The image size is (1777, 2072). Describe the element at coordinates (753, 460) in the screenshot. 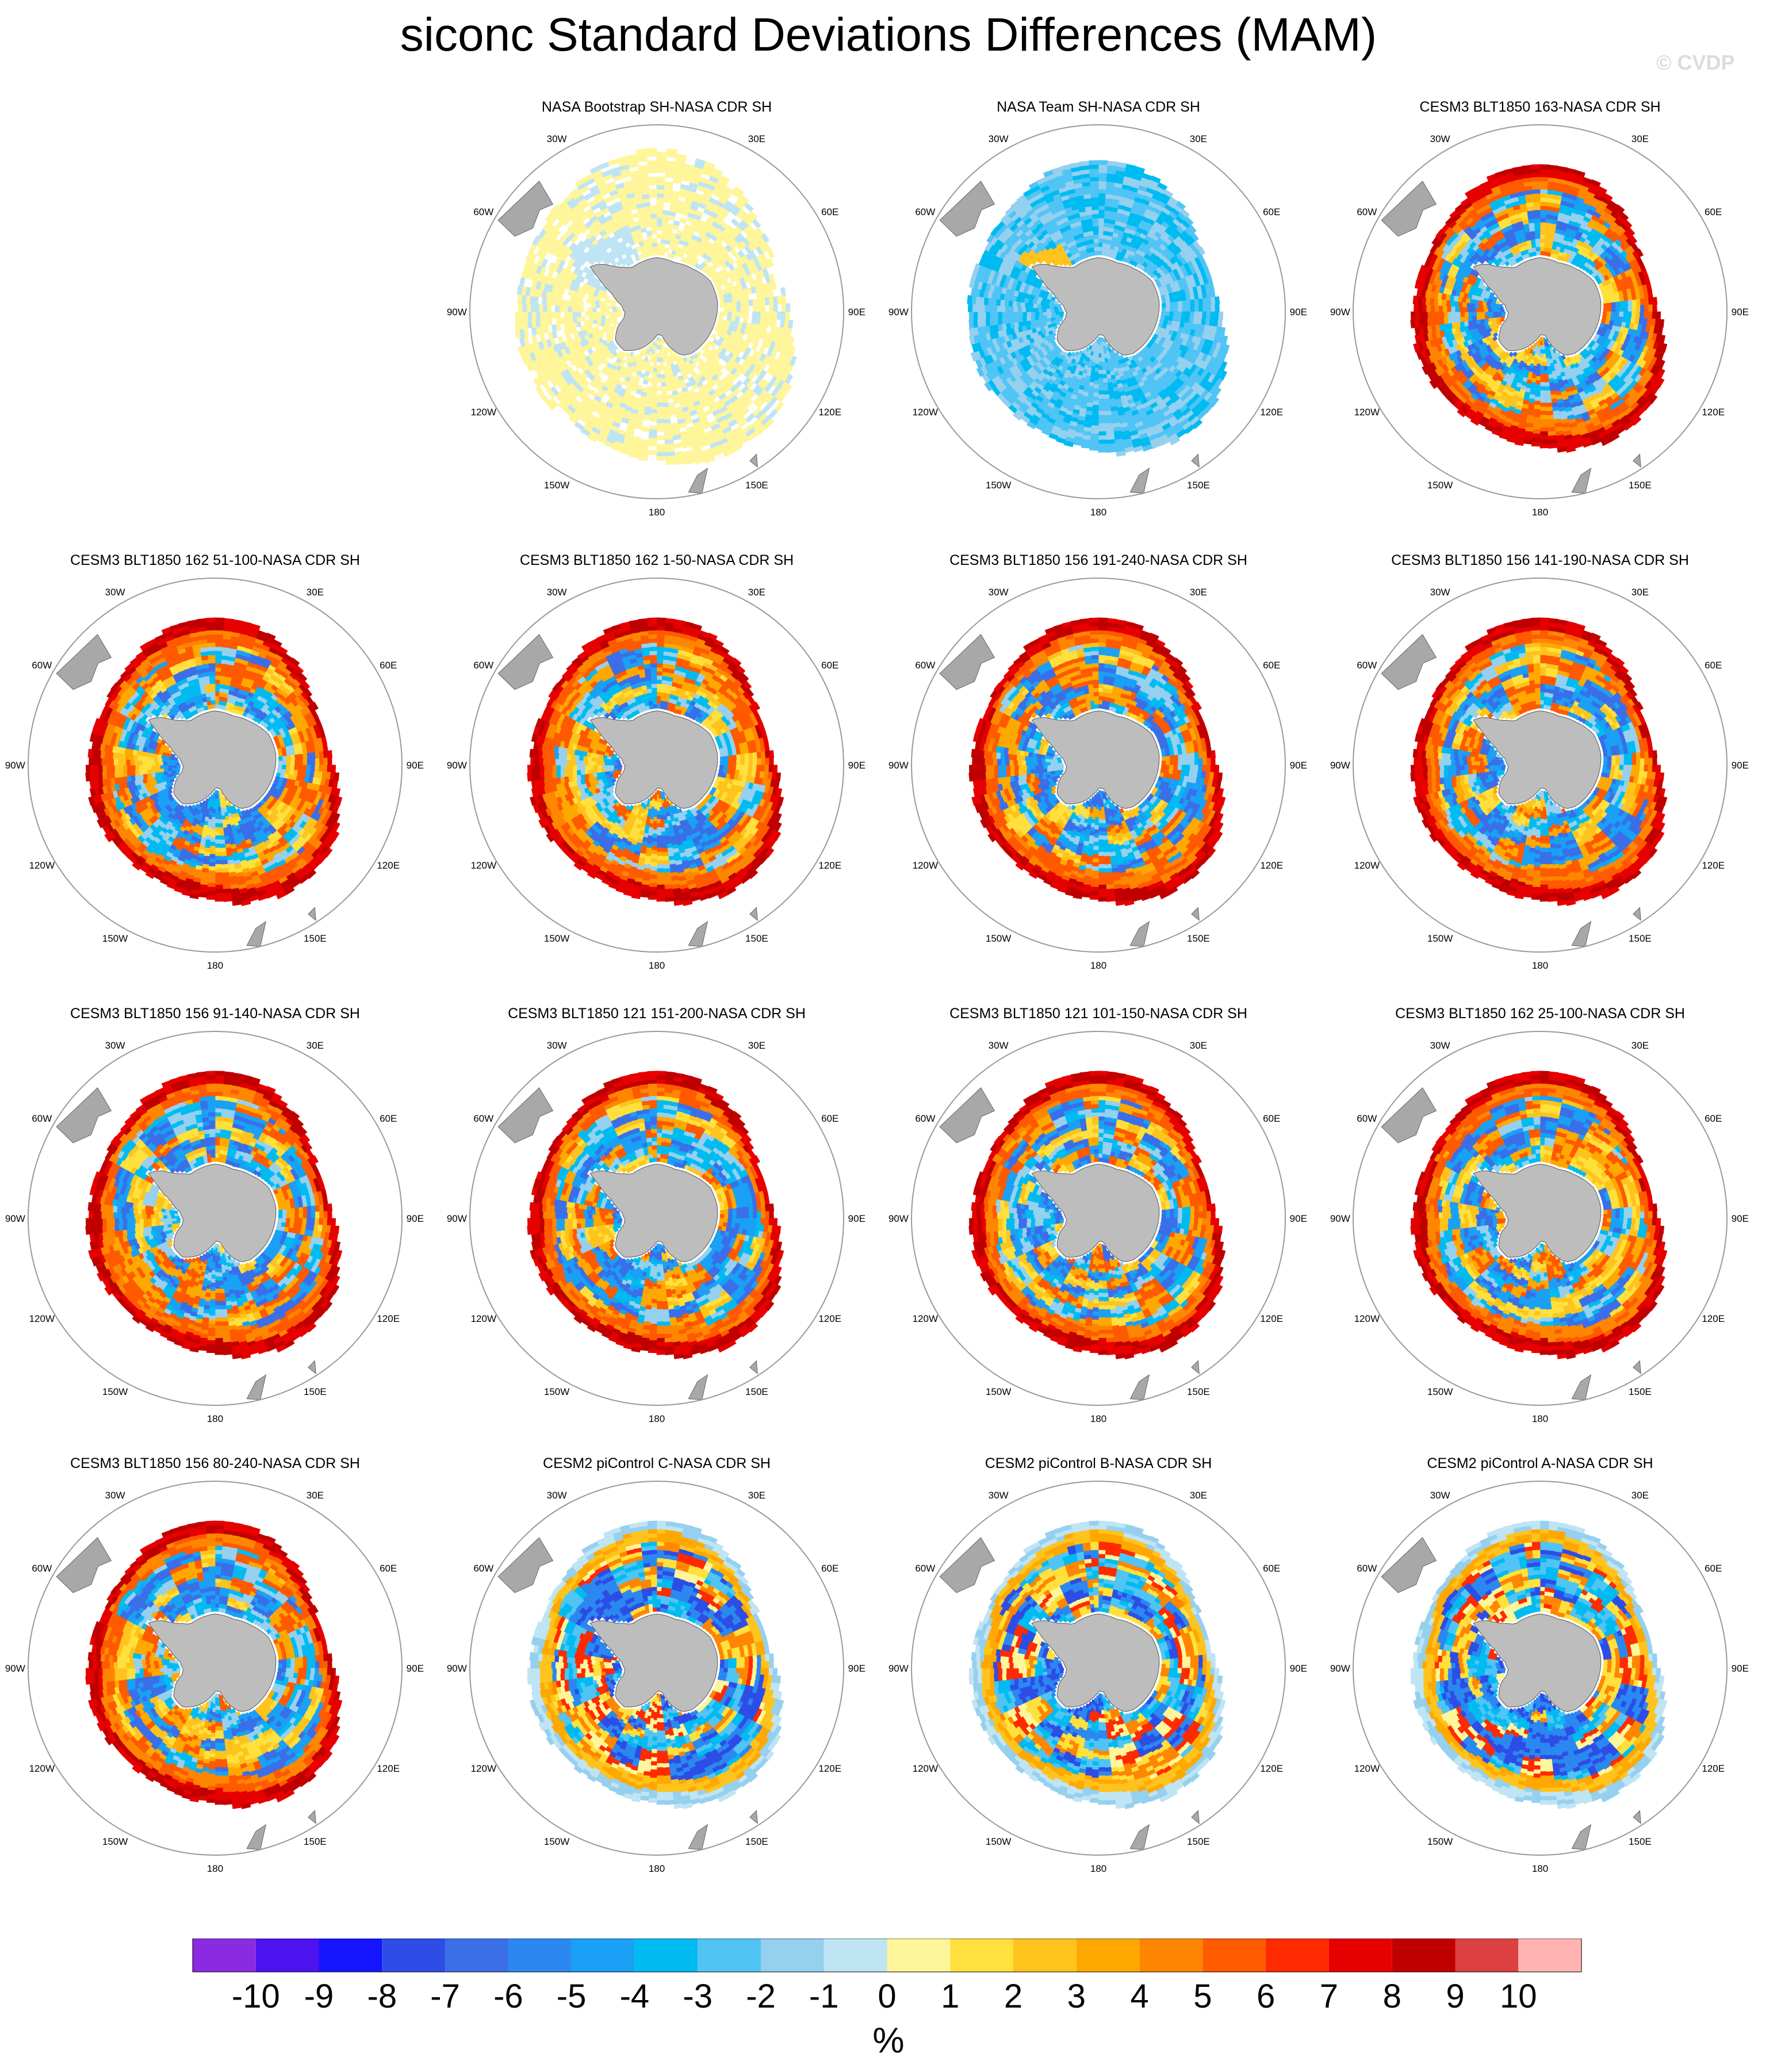

I see `tasmania-land` at that location.